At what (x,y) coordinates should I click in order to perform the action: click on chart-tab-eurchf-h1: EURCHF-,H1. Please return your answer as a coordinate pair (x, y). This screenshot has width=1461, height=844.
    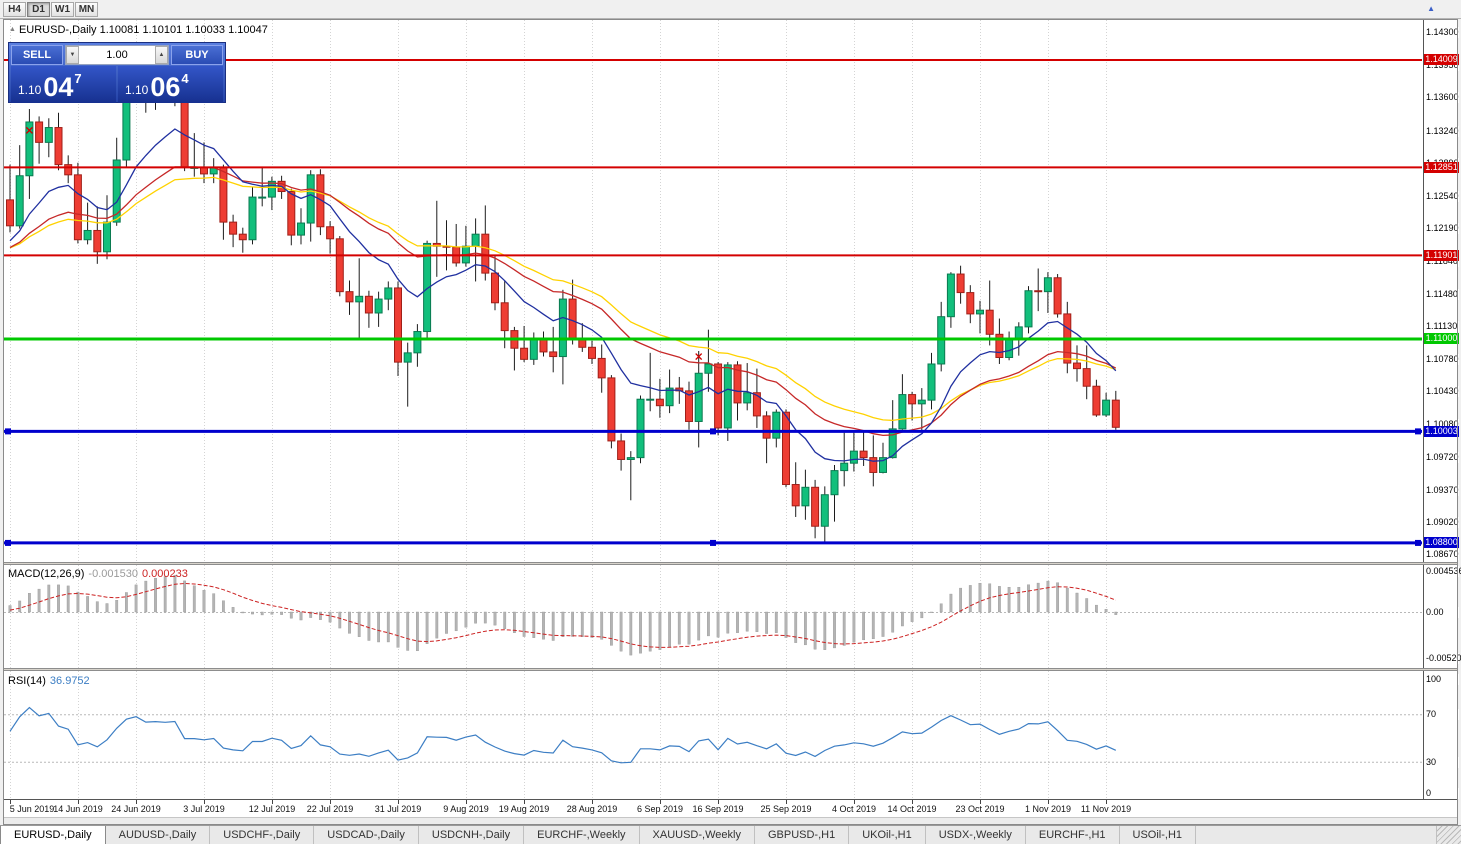
    Looking at the image, I should click on (1073, 835).